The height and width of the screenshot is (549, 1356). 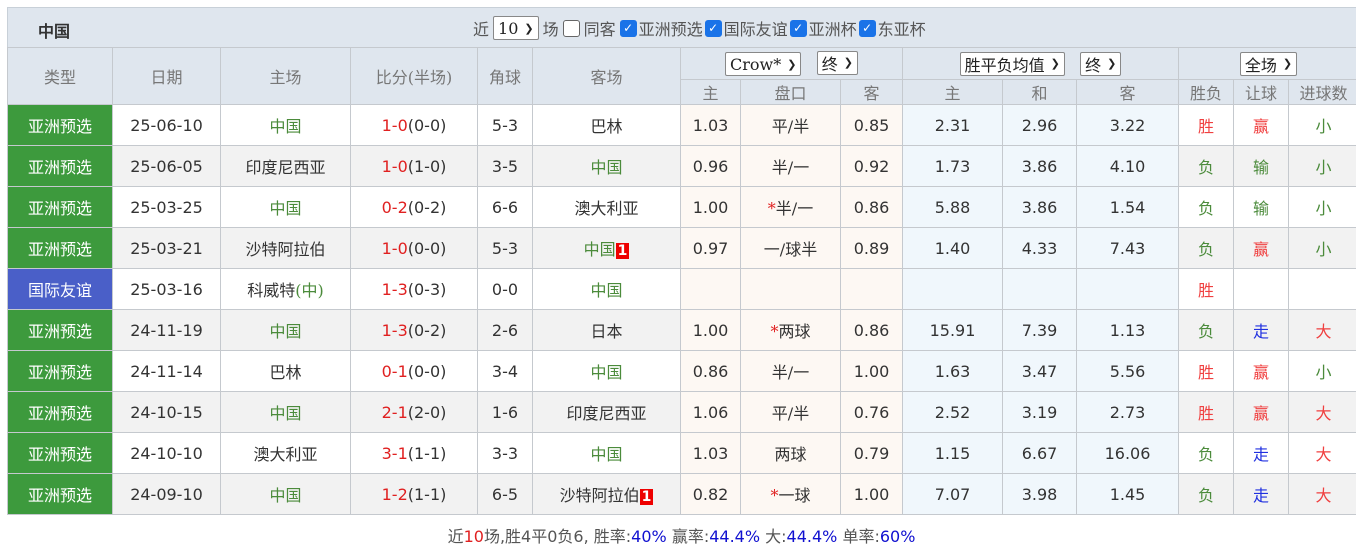 I want to click on home-team: 科威特(中), so click(x=285, y=289).